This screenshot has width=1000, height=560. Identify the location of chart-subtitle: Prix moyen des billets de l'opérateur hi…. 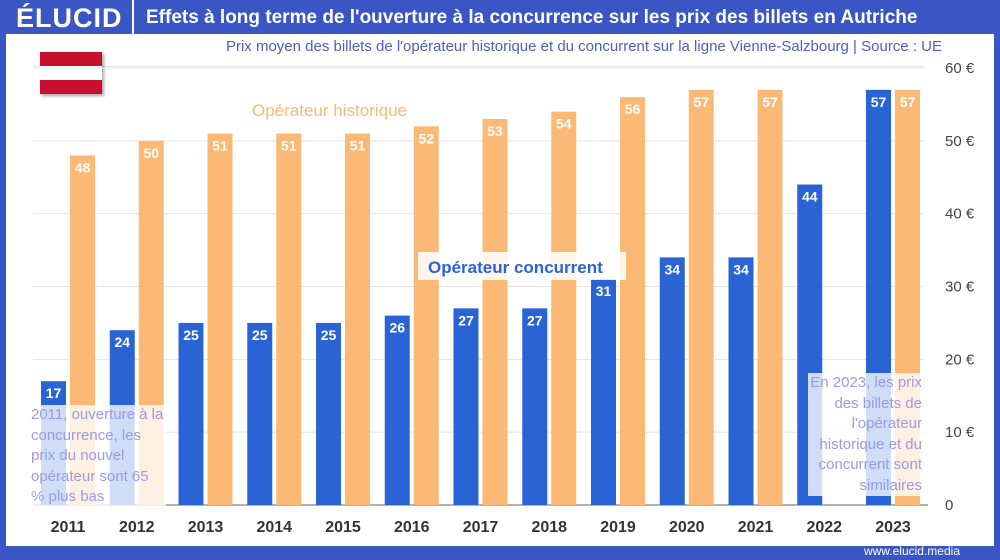
(583, 46).